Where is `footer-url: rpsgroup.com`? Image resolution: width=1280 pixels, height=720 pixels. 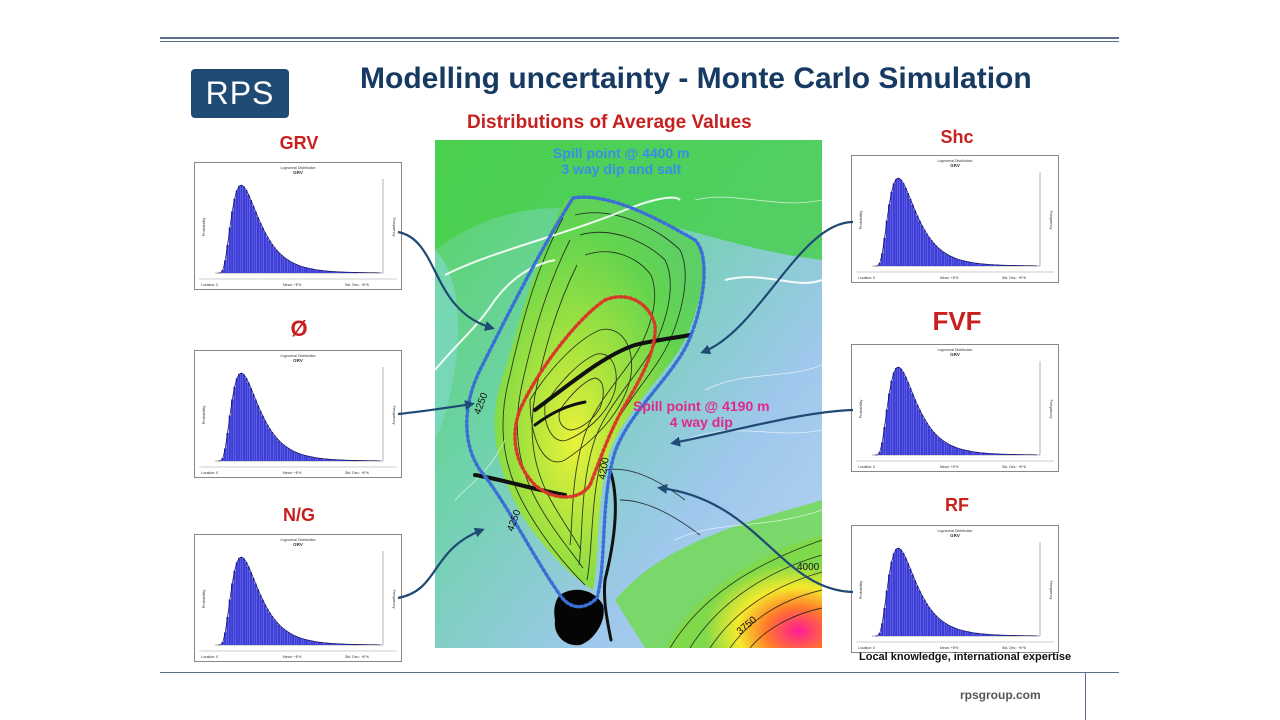 footer-url: rpsgroup.com is located at coordinates (1000, 695).